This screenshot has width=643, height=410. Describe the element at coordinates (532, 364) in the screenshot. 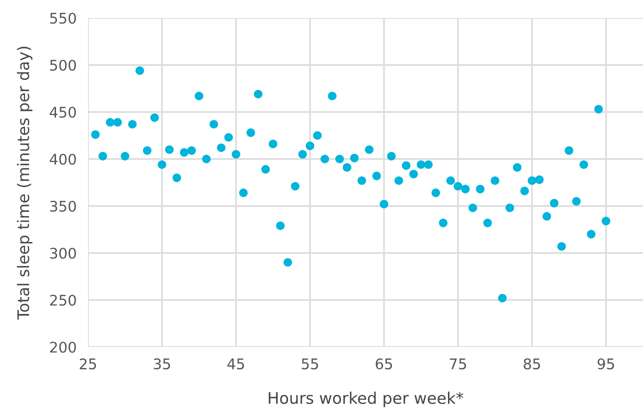

I see `x-tick-label: 85` at that location.